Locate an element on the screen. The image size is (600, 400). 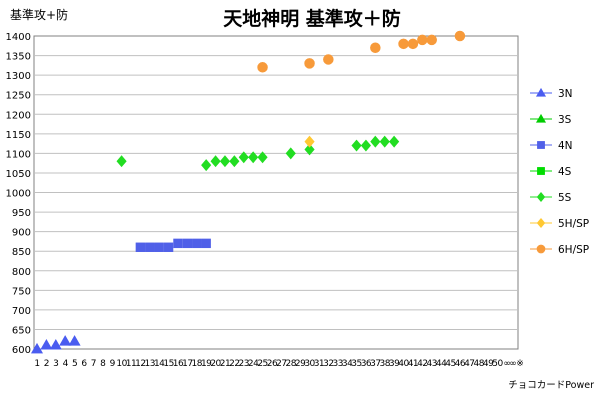
x-tick-label: 6 is located at coordinates (84, 364).